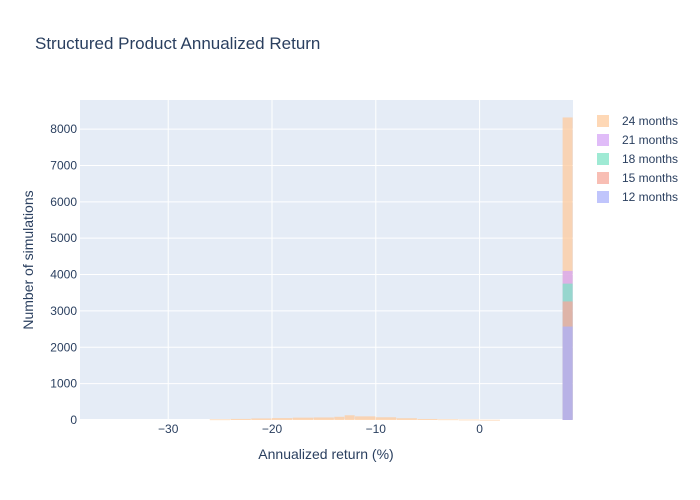  I want to click on legend-item: 24 months, so click(637, 121).